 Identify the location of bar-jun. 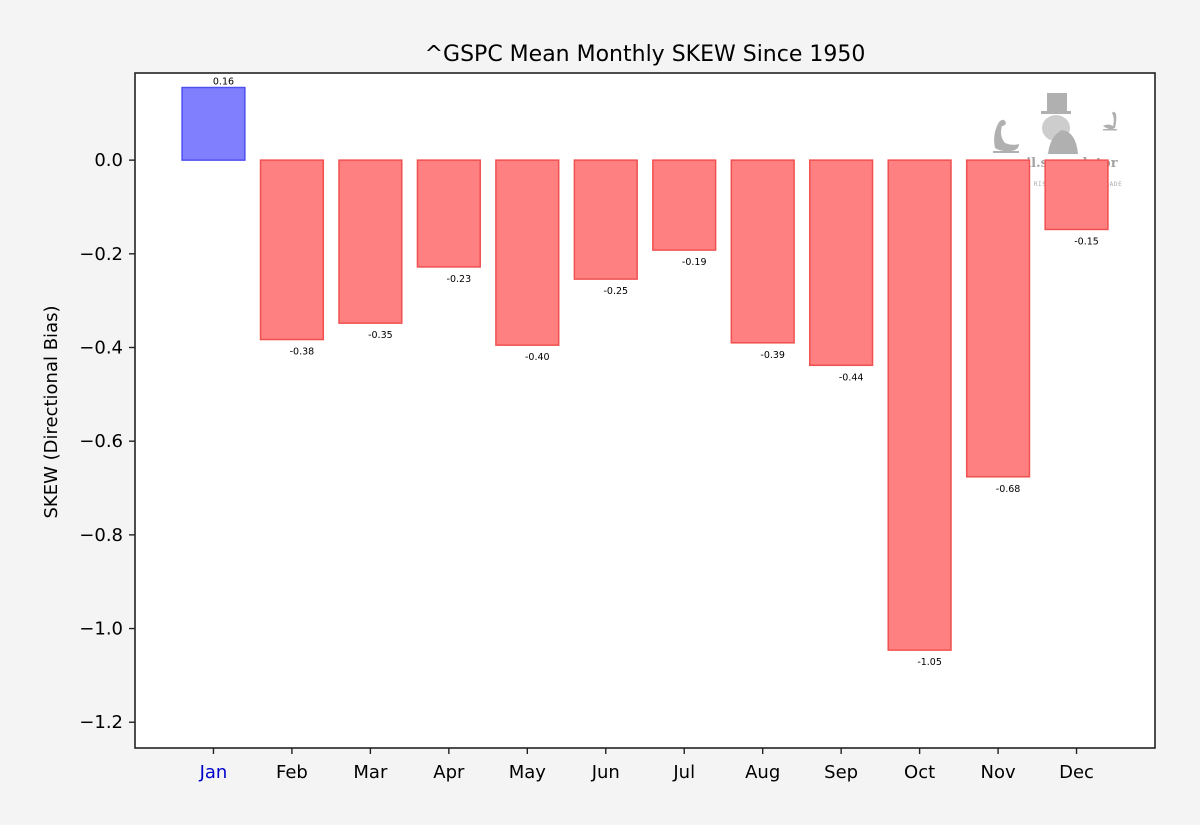
(605, 219).